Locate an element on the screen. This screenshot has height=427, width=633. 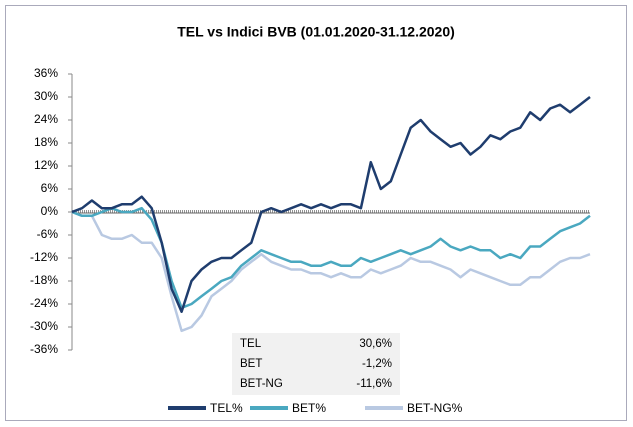
y-tick-label: 36% is located at coordinates (46, 73).